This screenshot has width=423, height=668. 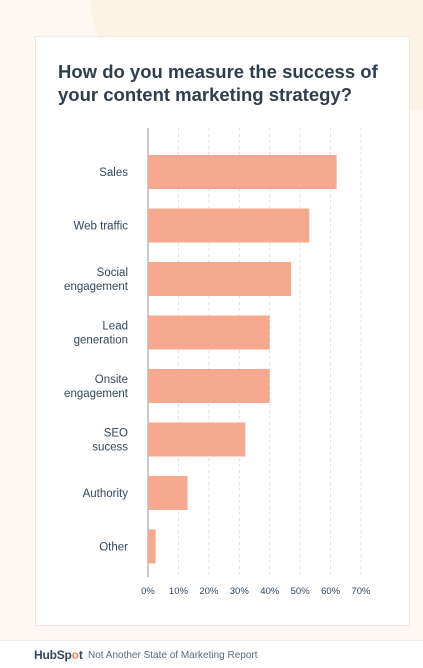 What do you see at coordinates (106, 494) in the screenshot?
I see `category-label: Authority` at bounding box center [106, 494].